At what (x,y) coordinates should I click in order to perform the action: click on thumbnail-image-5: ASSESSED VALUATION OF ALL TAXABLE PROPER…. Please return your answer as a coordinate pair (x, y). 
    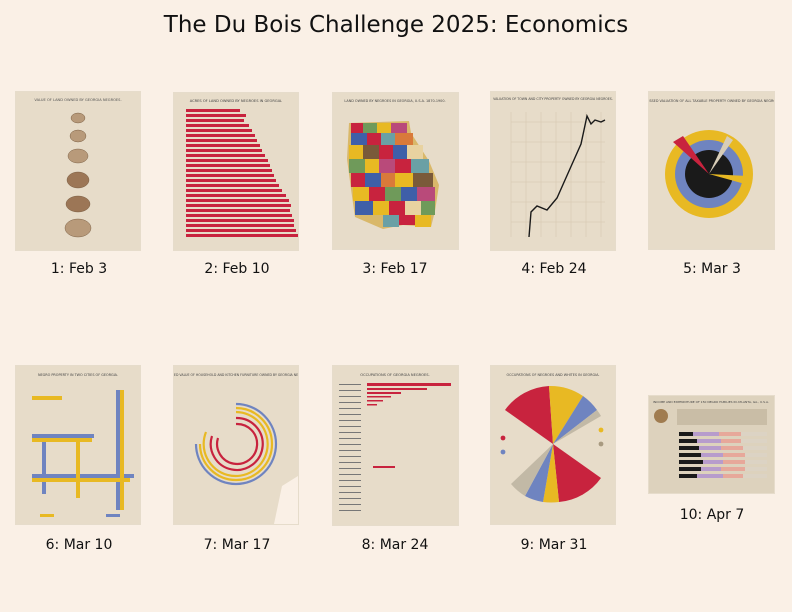
    Looking at the image, I should click on (711, 170).